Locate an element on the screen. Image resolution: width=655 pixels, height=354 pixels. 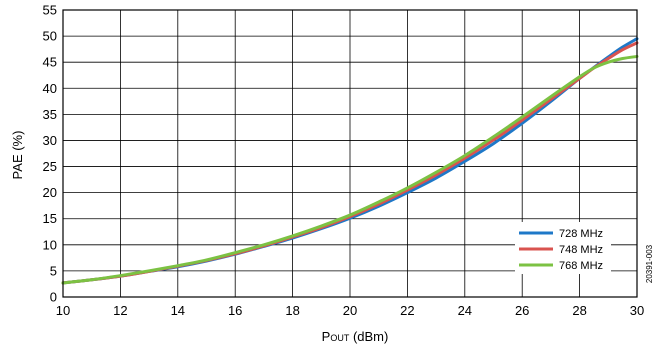
y-tick-labels: 0 5 10 15 20 25 30 35 40 45 50 55 is located at coordinates (50, 154).